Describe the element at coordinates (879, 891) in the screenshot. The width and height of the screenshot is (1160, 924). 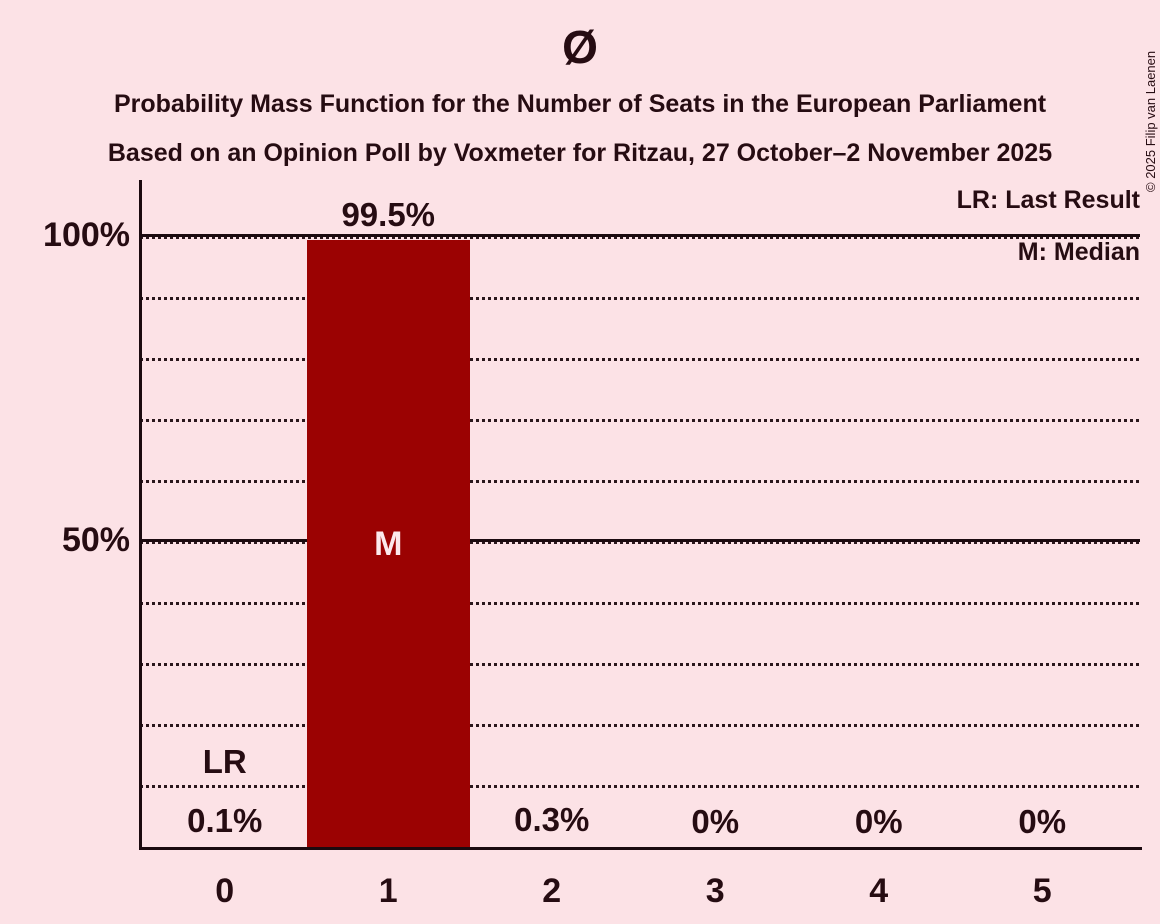
I see `x-tick-label-4: 4` at that location.